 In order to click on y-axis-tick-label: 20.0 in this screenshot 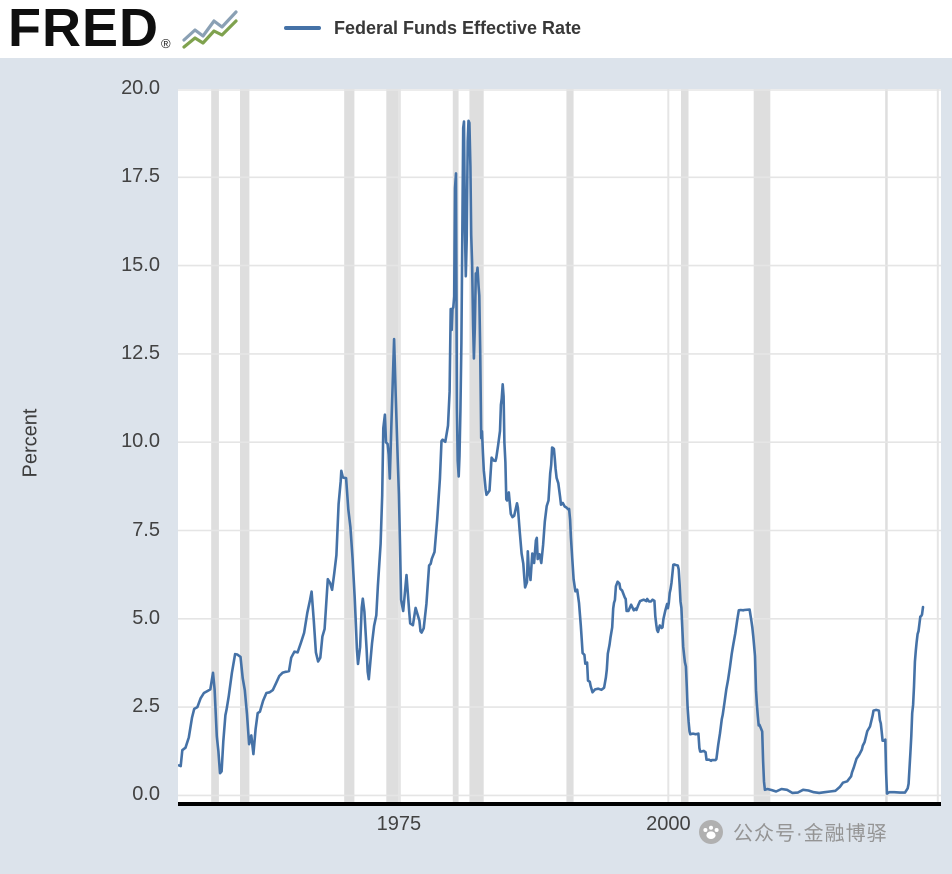, I will do `click(140, 88)`.